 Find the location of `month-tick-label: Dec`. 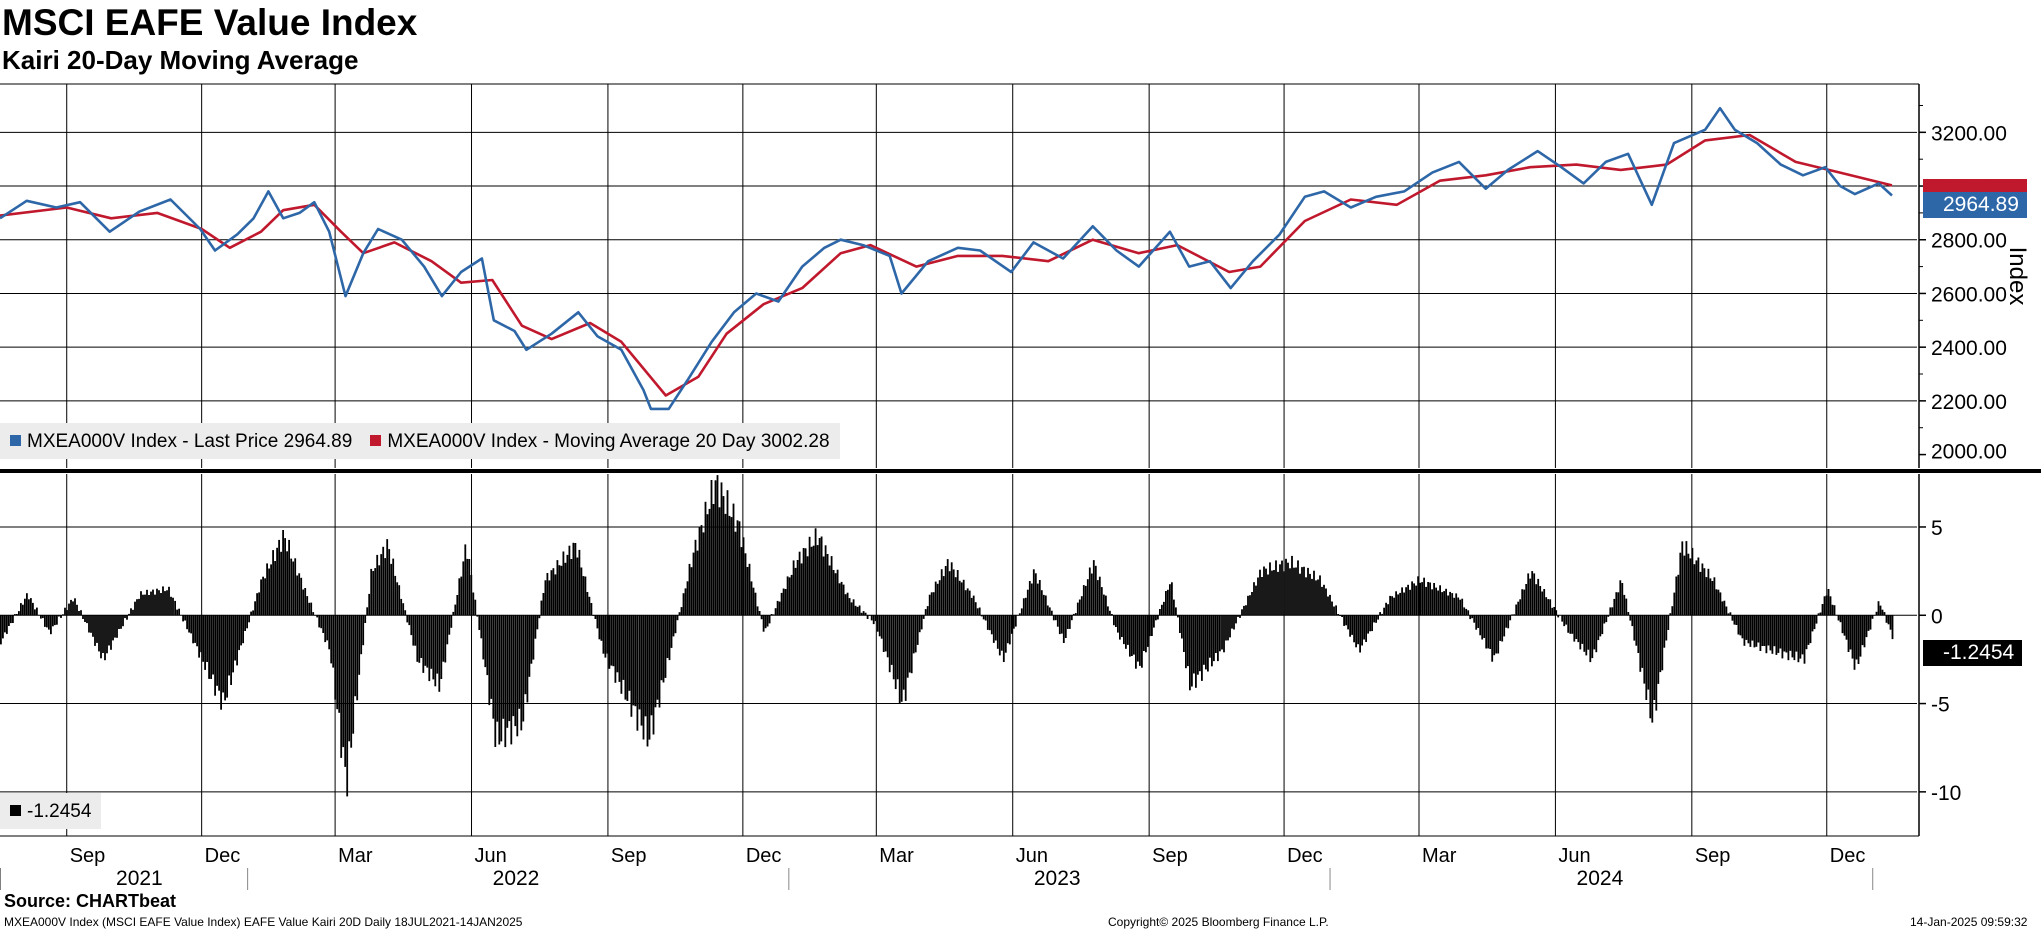

month-tick-label: Dec is located at coordinates (223, 856).